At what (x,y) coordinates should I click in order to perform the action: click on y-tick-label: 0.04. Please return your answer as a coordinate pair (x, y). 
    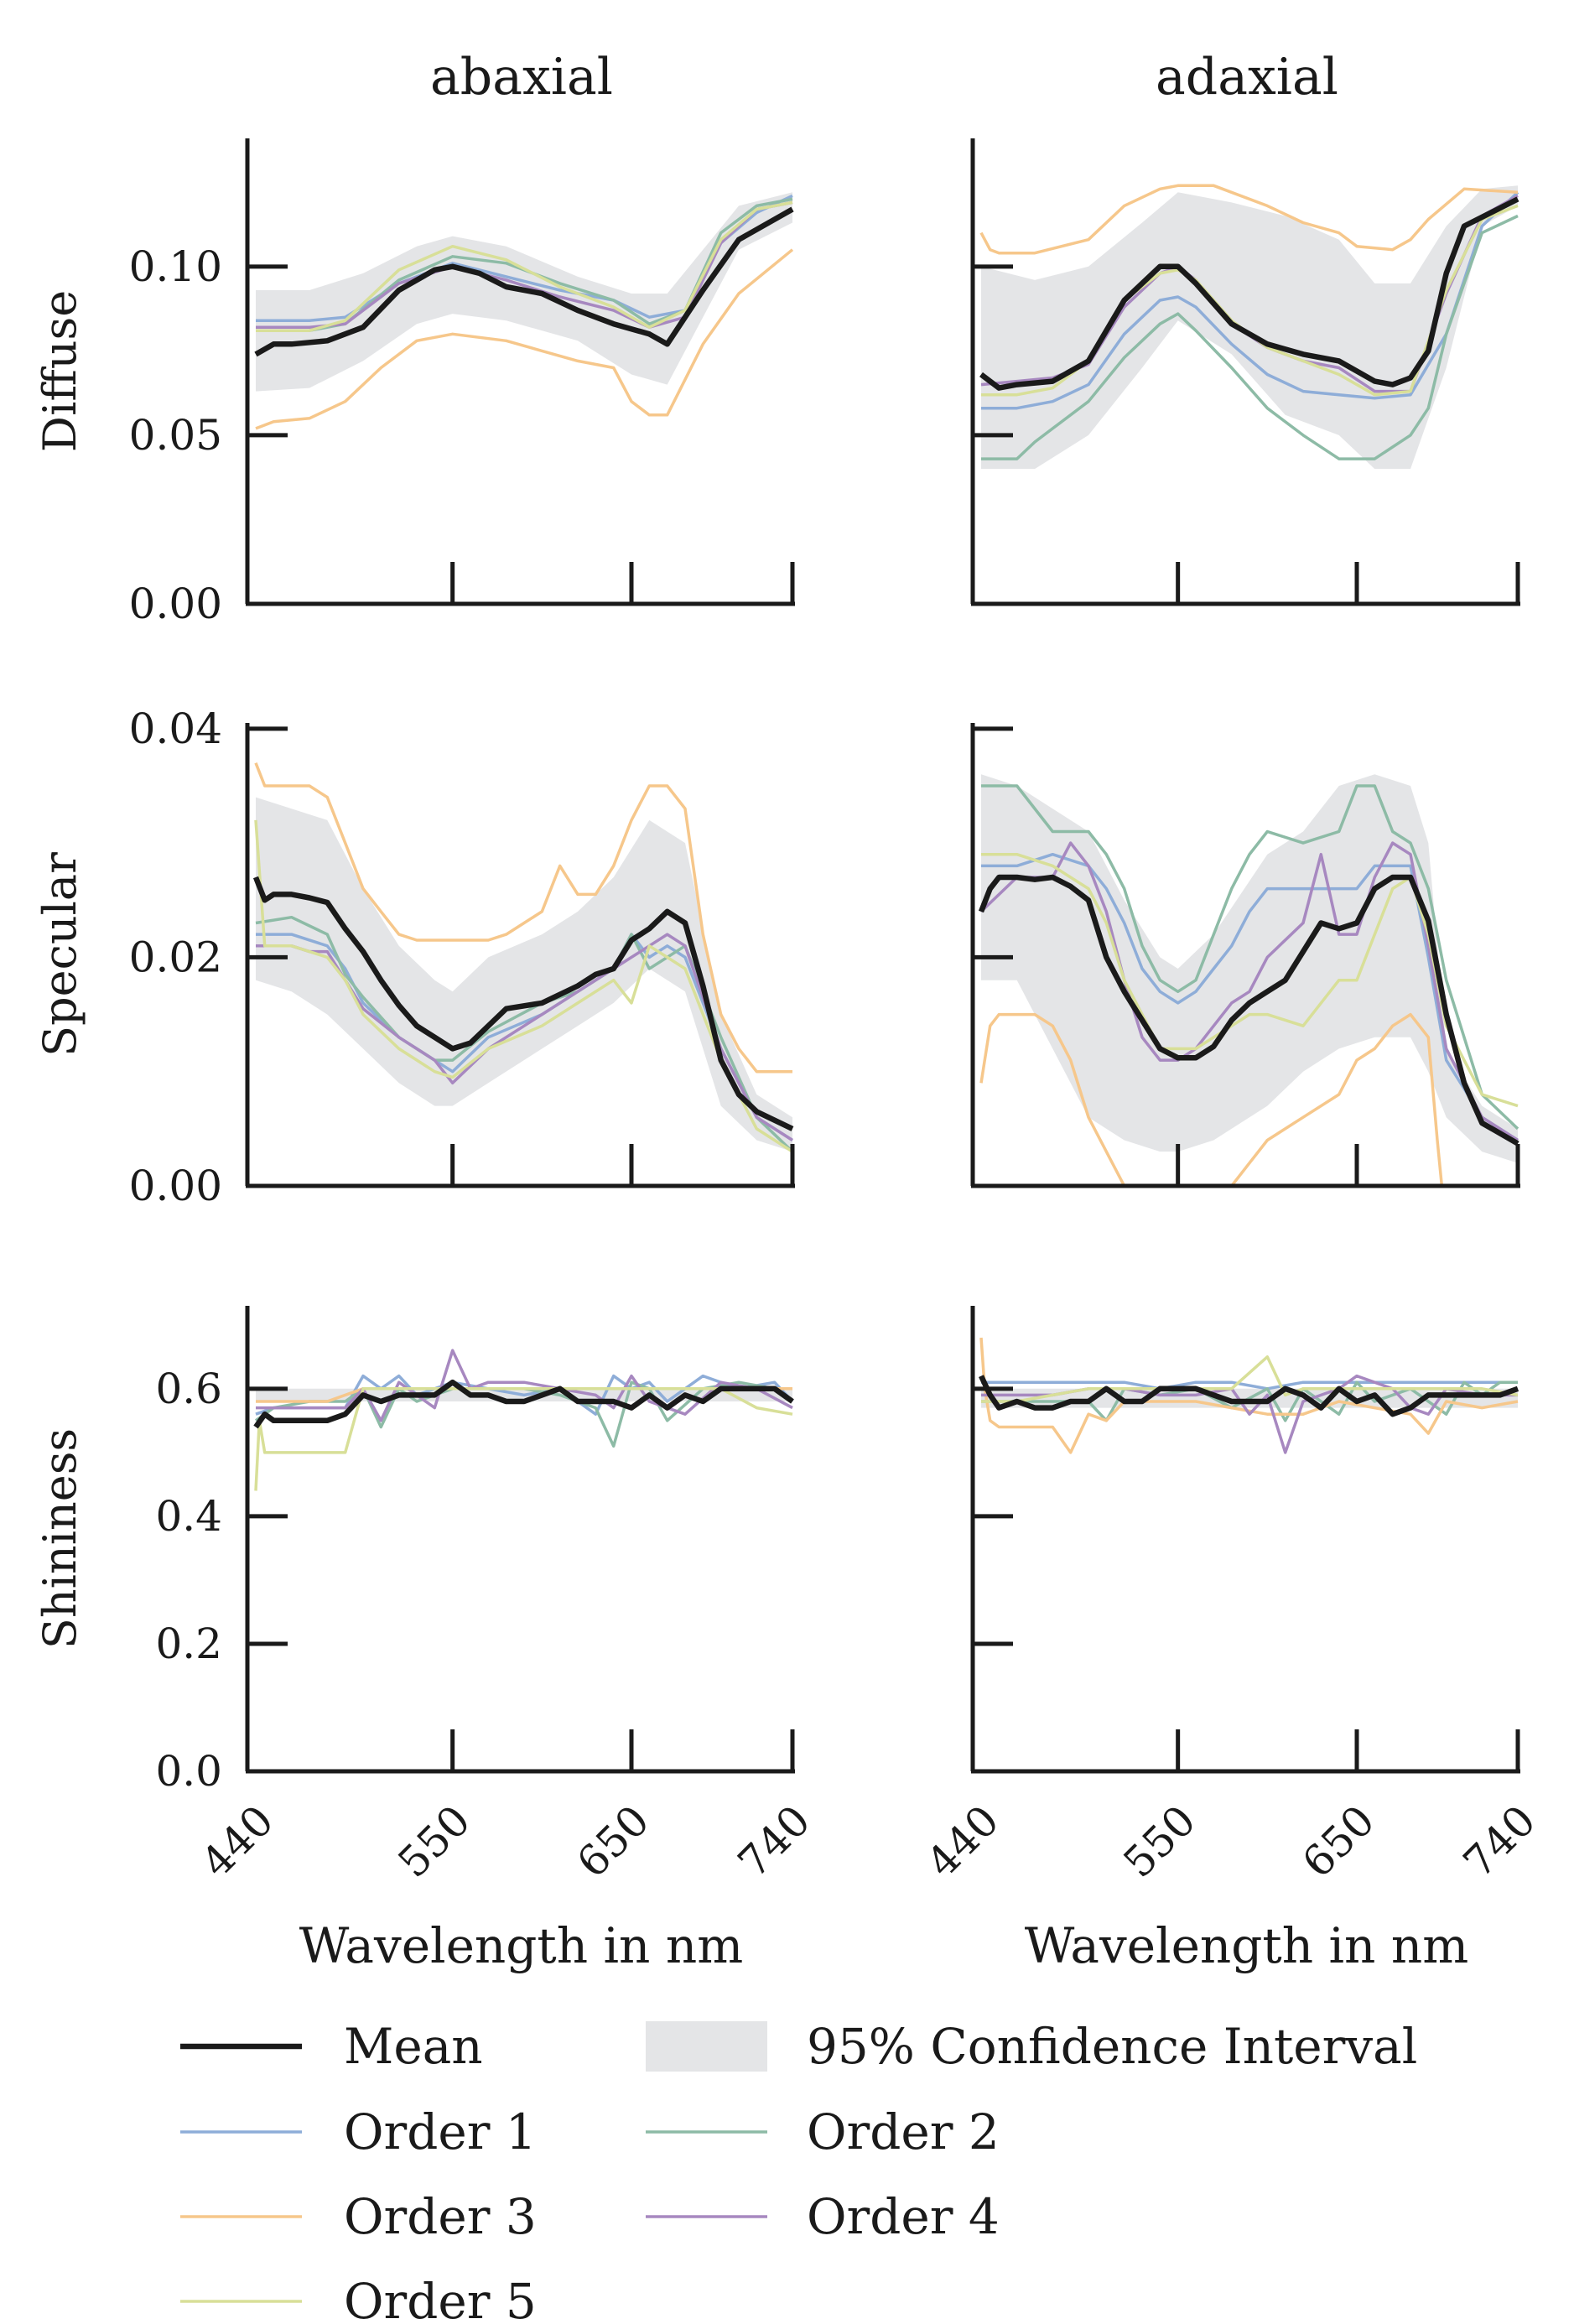
    Looking at the image, I should click on (175, 728).